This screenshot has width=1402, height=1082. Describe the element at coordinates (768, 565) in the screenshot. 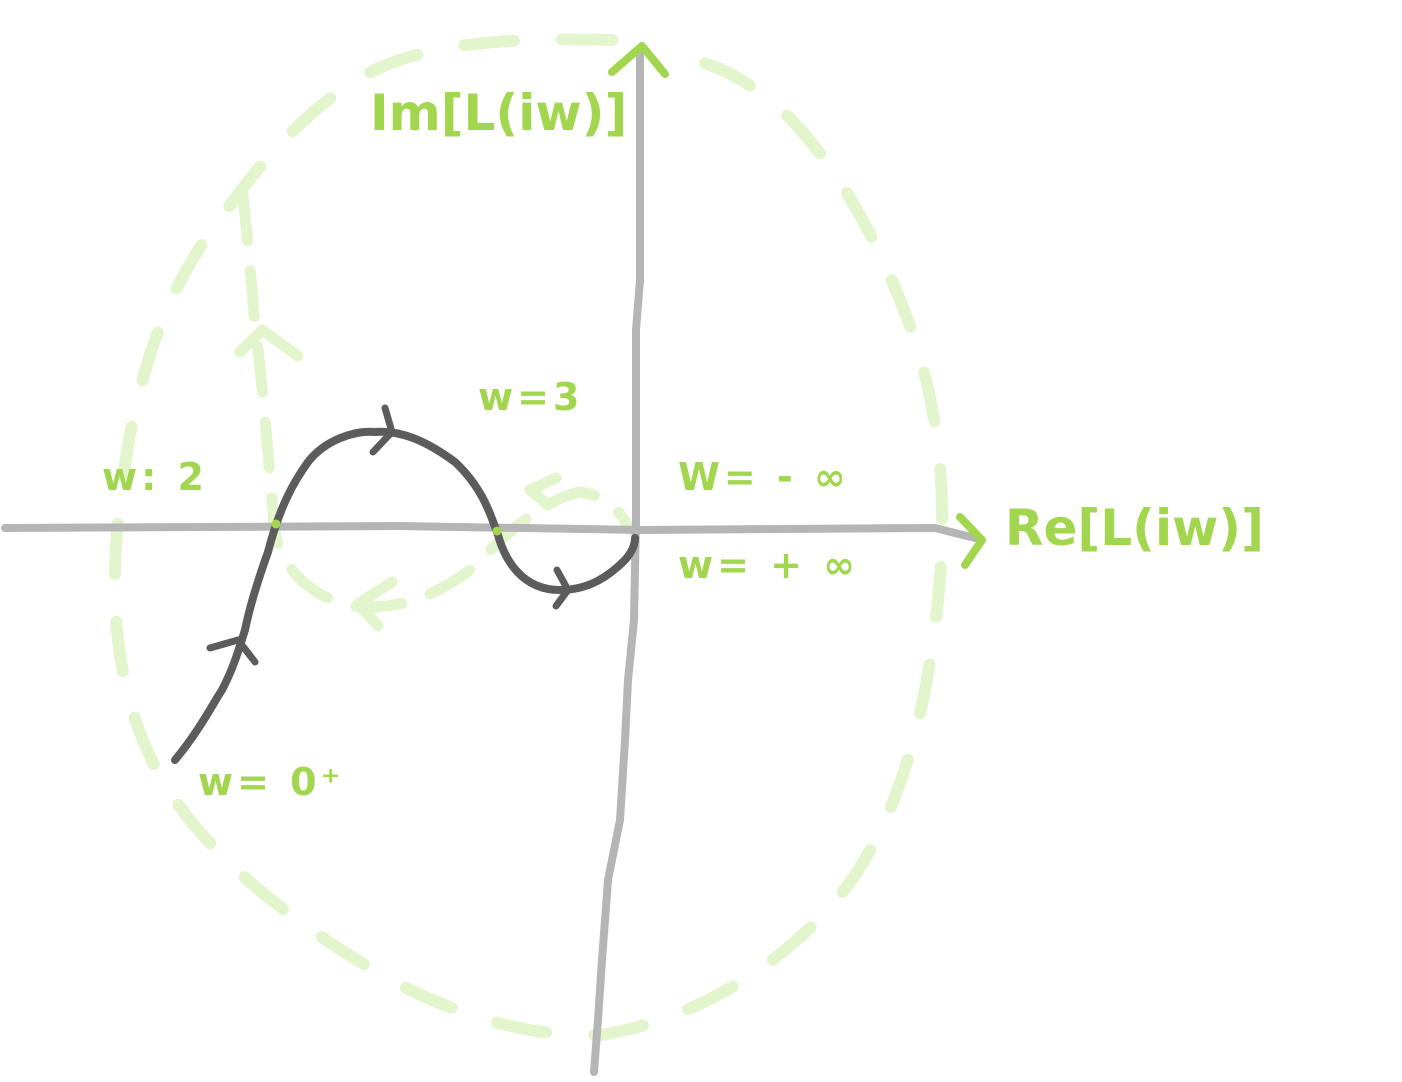

I see `annotation-w-pos-inf: w= + ∞` at that location.